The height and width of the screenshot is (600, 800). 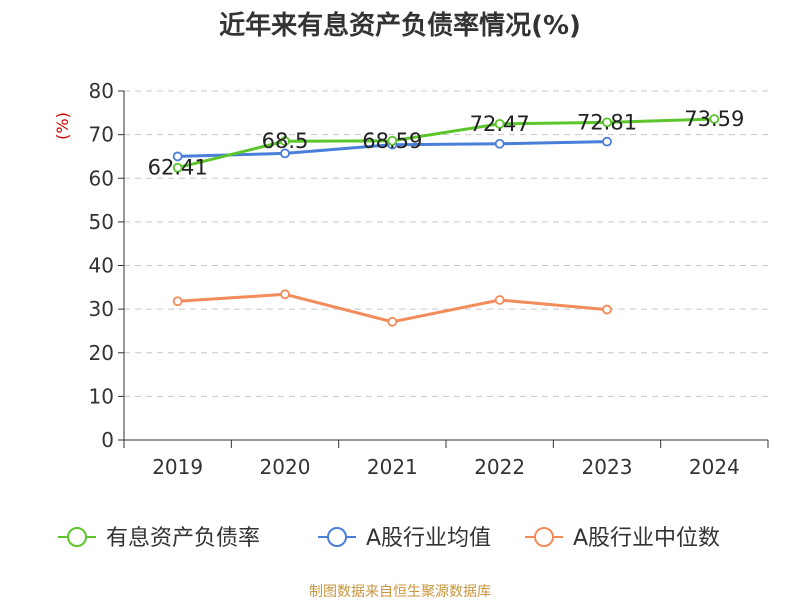 I want to click on legend-label: 有息资产负债率, so click(x=183, y=538).